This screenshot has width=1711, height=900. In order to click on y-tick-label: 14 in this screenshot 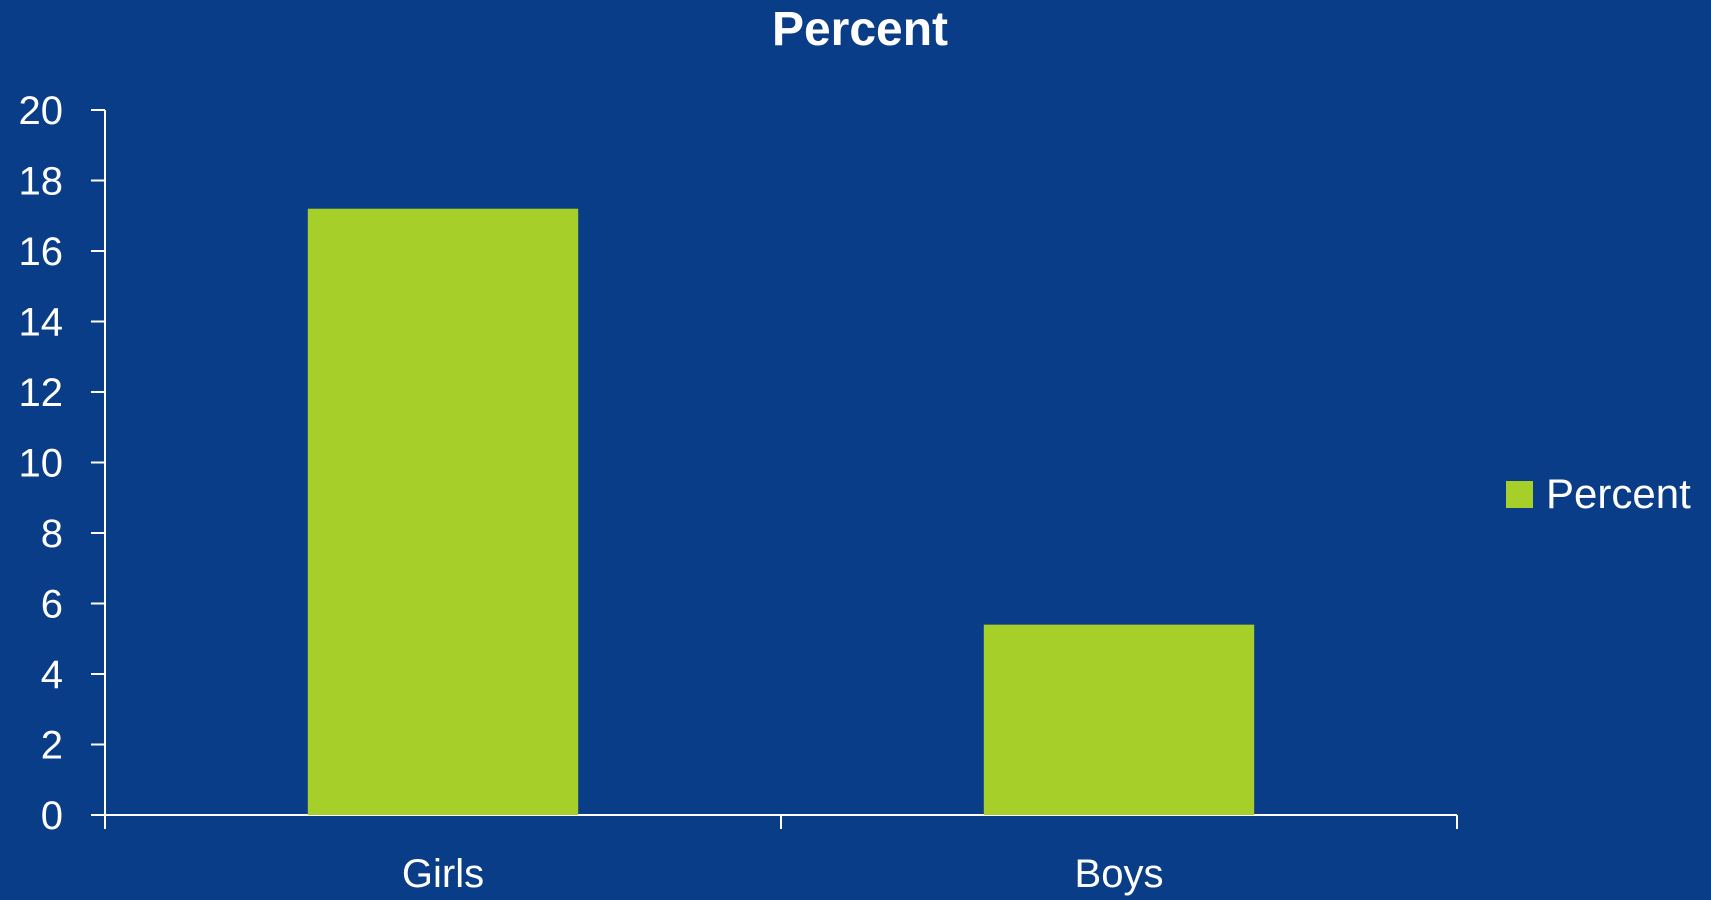, I will do `click(41, 323)`.